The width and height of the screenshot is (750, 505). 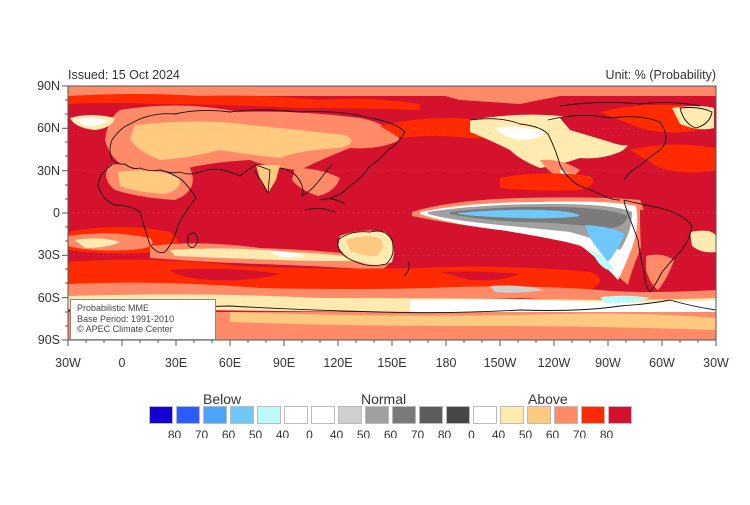 I want to click on lon-label-90e: 90E, so click(x=284, y=363).